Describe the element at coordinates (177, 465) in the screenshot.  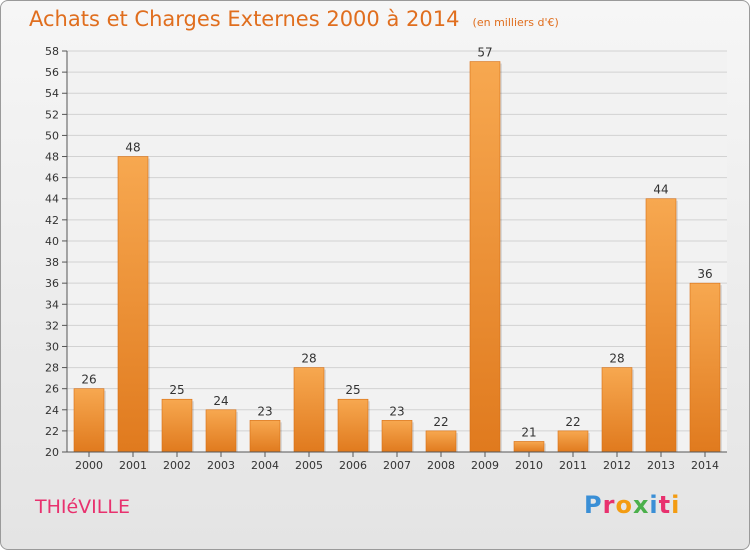
I see `x-tick-label-2002: 2002` at that location.